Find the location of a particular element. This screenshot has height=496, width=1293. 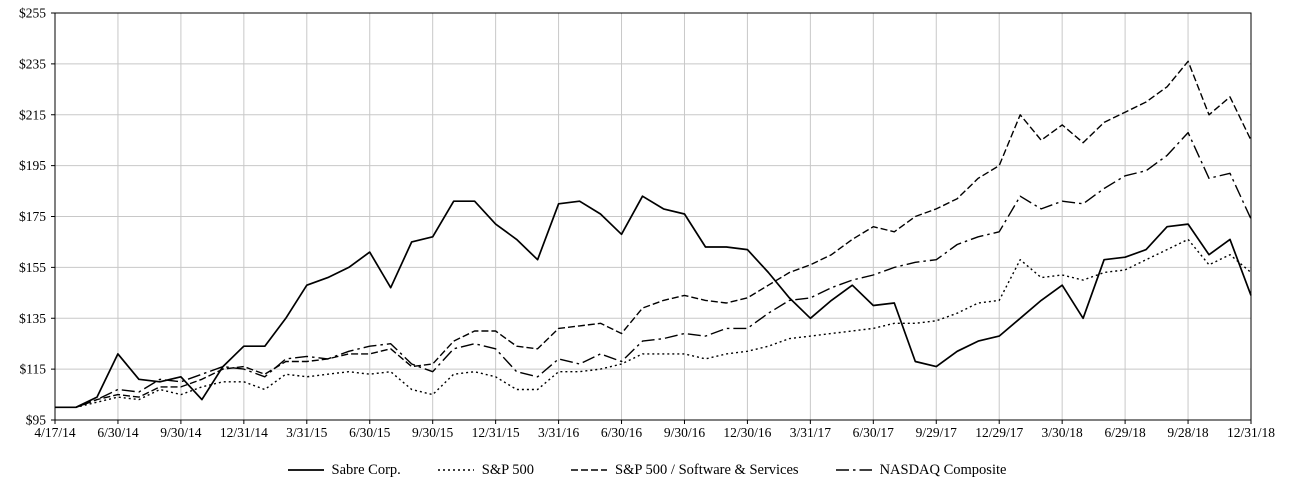

x-axis-tick-label: 6/30/16 is located at coordinates (622, 432).